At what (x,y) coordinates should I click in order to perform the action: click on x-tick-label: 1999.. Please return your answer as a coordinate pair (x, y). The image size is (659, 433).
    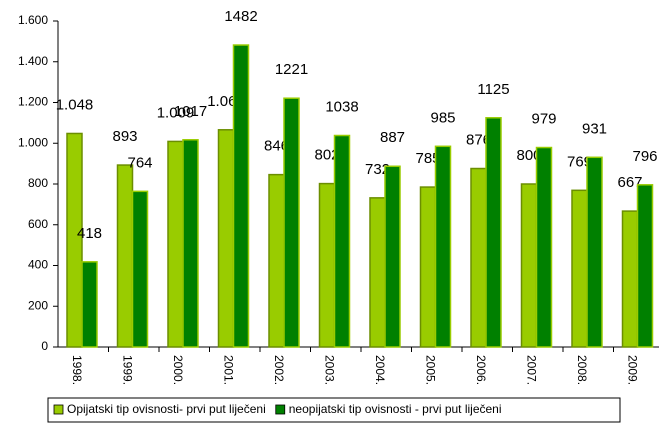
    Looking at the image, I should click on (127, 370).